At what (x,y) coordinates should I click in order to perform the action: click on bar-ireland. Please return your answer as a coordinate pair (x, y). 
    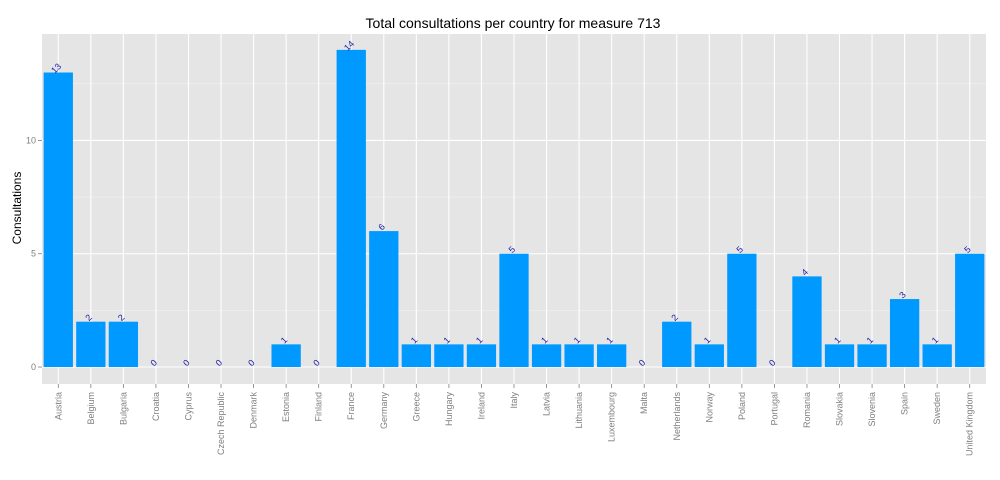
    Looking at the image, I should click on (481, 356).